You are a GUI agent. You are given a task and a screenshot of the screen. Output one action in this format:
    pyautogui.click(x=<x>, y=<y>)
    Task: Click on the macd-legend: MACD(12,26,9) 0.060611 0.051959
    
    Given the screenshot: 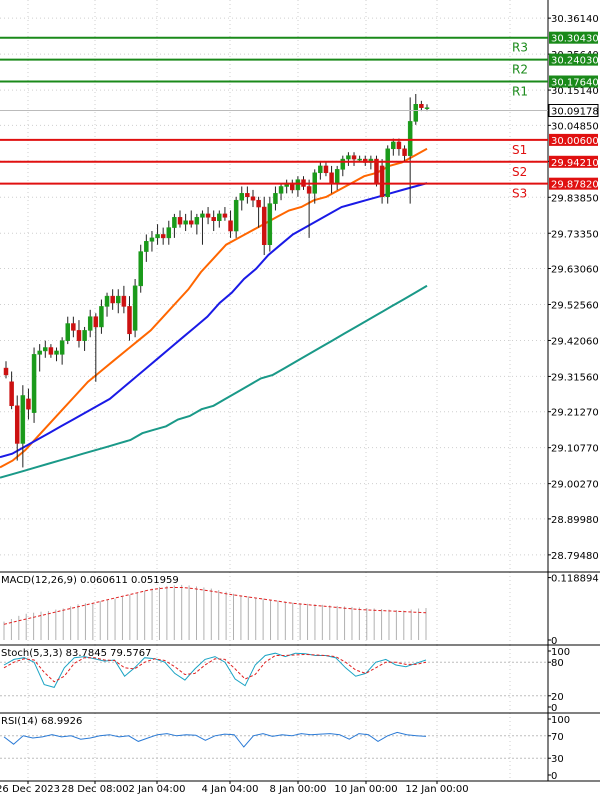 What is the action you would take?
    pyautogui.click(x=90, y=580)
    